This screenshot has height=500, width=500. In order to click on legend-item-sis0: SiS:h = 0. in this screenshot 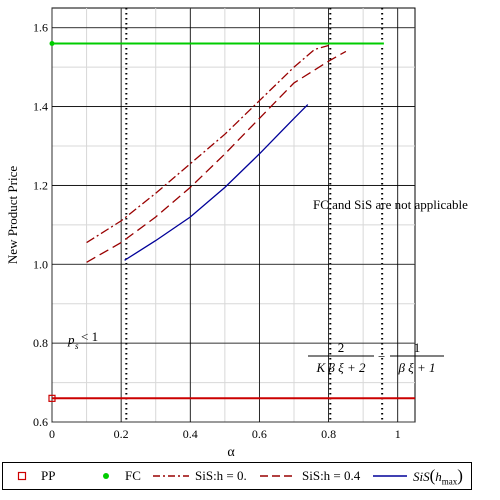, I will do `click(200, 476)`.